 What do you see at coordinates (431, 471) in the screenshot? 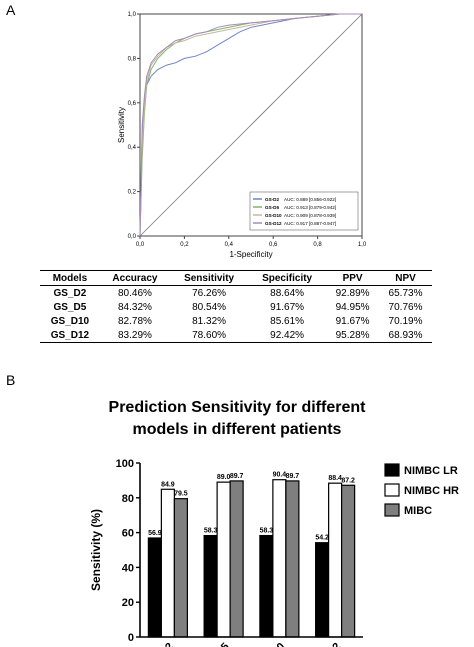
I see `bar-legend-label: NIMBC LR` at bounding box center [431, 471].